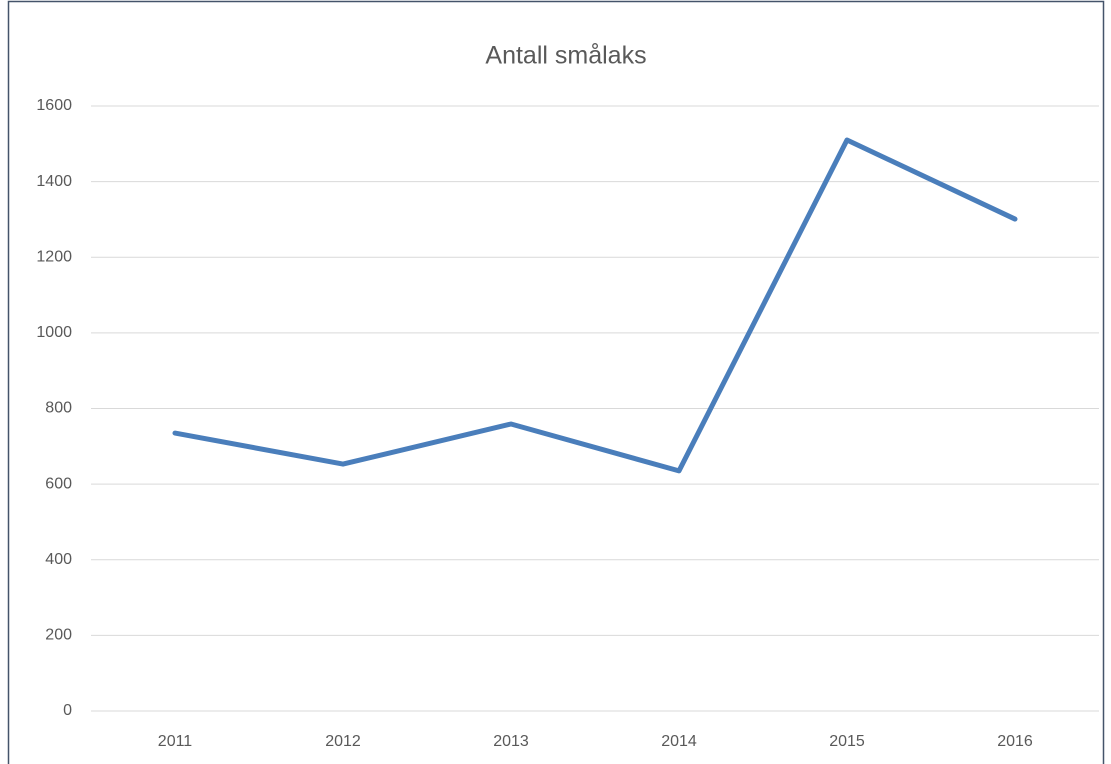  Describe the element at coordinates (511, 741) in the screenshot. I see `x-tick-label: 2013` at that location.